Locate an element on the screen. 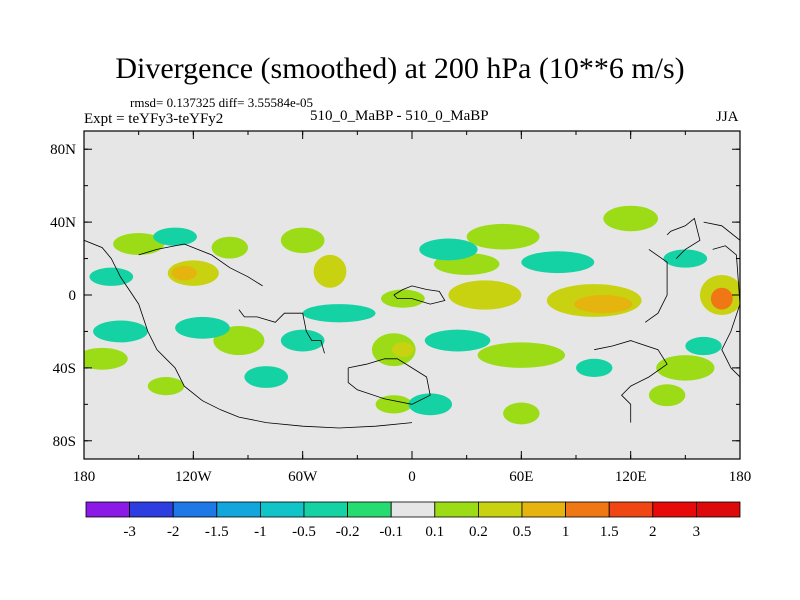 This screenshot has width=800, height=600. x-tick-label: 120E is located at coordinates (631, 477).